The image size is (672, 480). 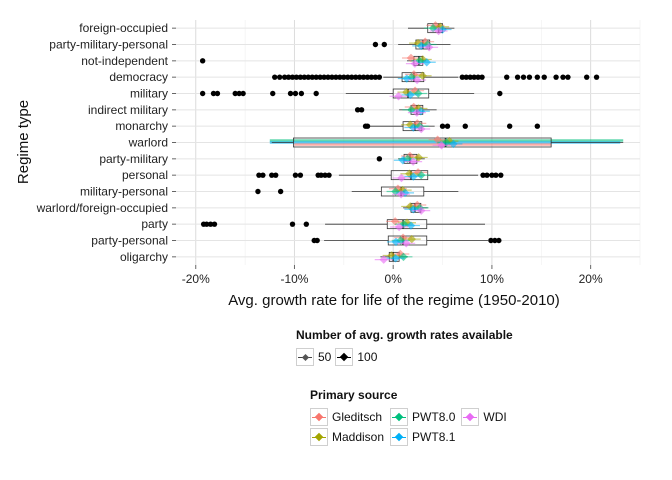 I want to click on y-tick-label: oligarchy, so click(x=144, y=257).